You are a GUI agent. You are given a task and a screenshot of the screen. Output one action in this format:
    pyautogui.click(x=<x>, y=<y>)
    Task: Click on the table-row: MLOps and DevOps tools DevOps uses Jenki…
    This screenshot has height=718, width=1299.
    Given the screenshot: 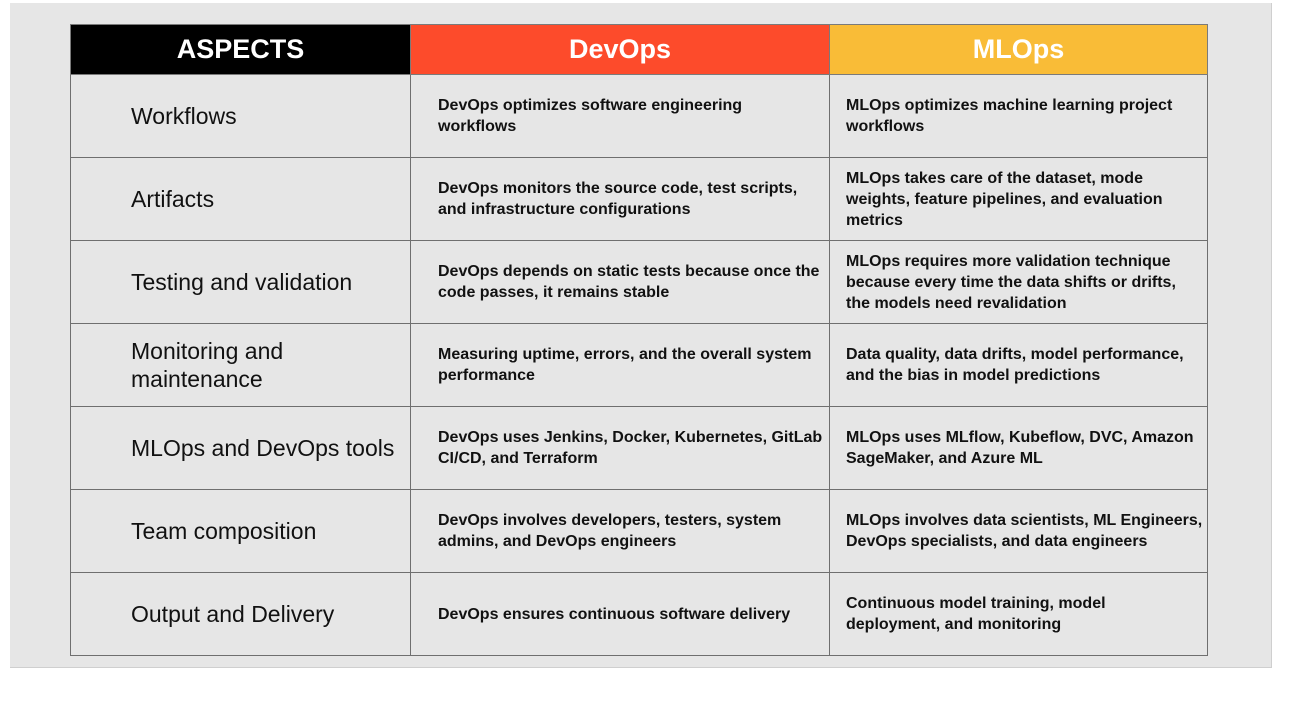 What is the action you would take?
    pyautogui.click(x=639, y=448)
    